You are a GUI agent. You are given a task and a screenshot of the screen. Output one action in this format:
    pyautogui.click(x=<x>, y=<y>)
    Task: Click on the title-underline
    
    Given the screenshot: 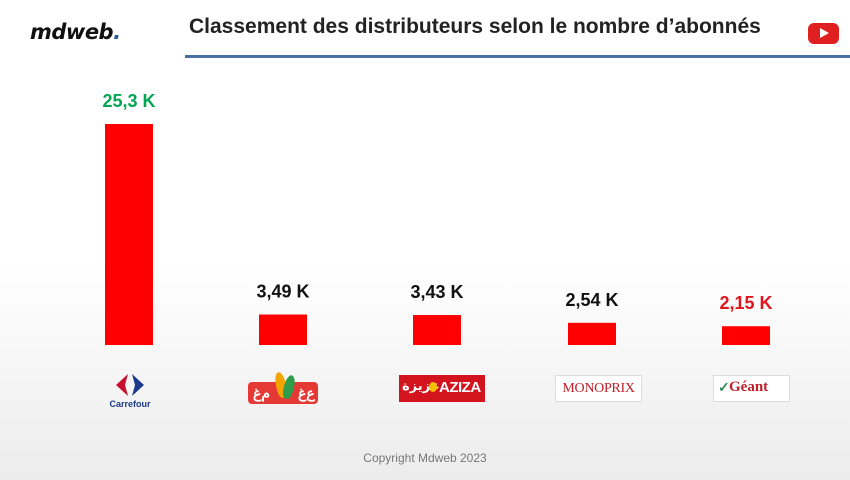 What is the action you would take?
    pyautogui.click(x=517, y=56)
    